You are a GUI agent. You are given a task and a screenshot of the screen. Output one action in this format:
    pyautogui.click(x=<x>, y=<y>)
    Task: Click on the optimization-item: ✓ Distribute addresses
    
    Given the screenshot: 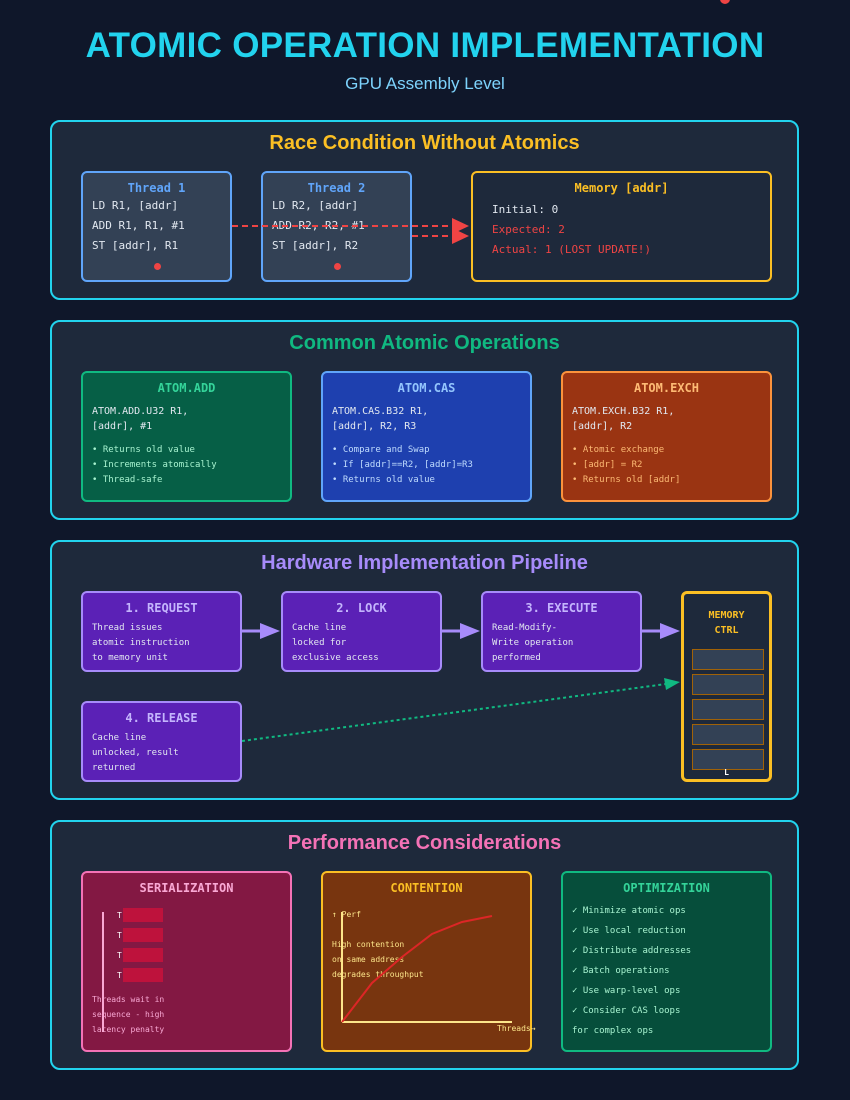 What is the action you would take?
    pyautogui.click(x=632, y=951)
    